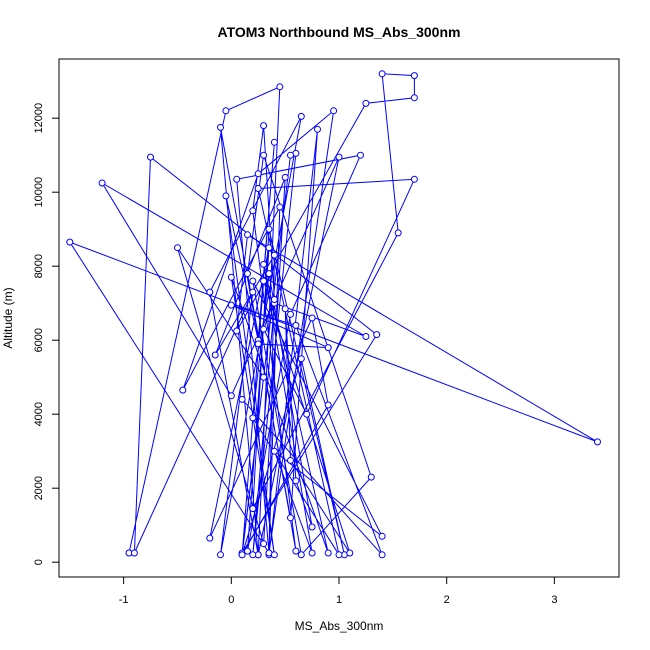 The image size is (650, 650). Describe the element at coordinates (46, 334) in the screenshot. I see `y-axis: 0 2000 4000 6000 8000 10000 12000` at that location.